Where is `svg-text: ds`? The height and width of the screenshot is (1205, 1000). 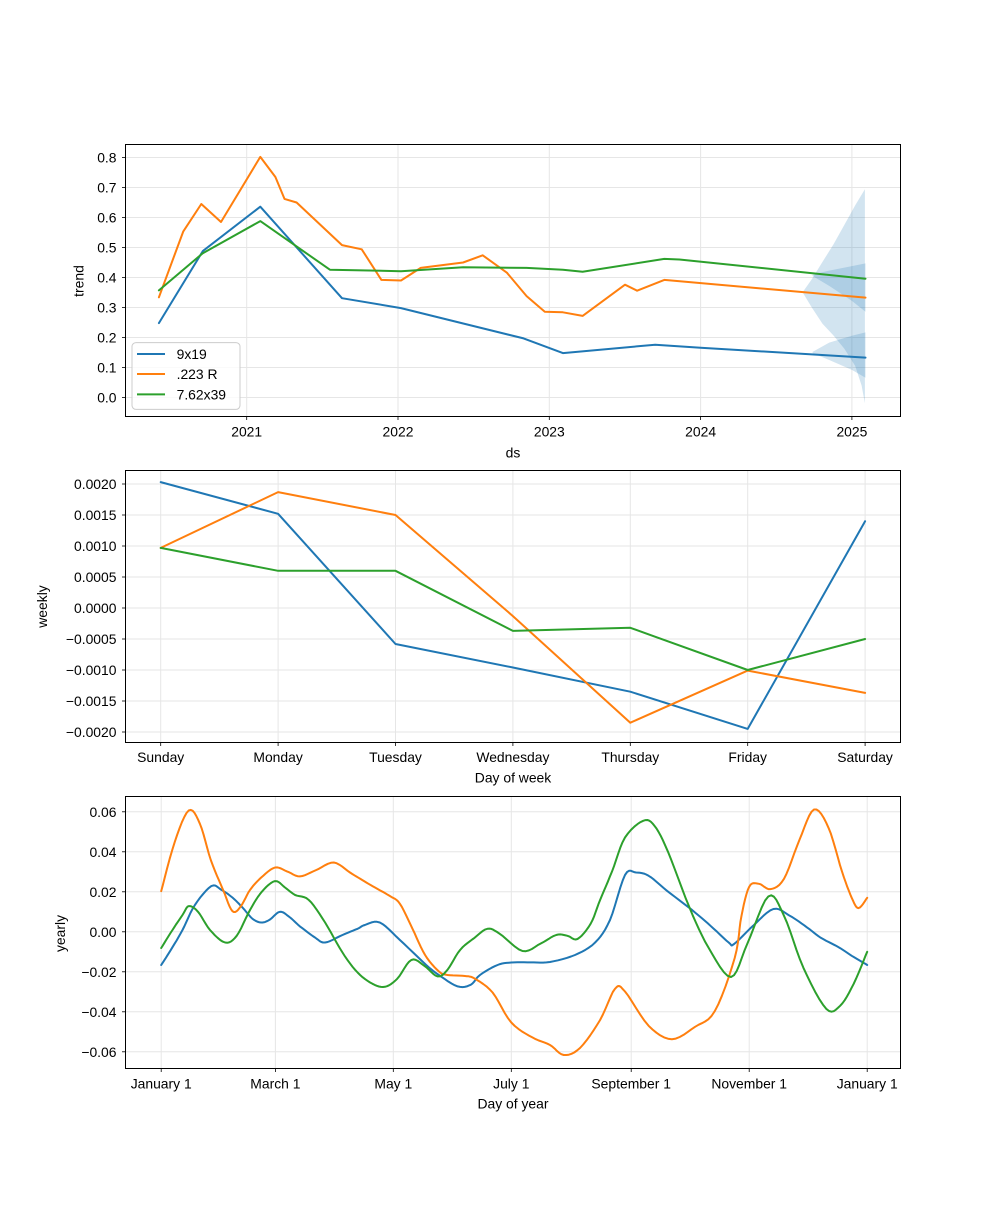
svg-text: ds is located at coordinates (513, 453).